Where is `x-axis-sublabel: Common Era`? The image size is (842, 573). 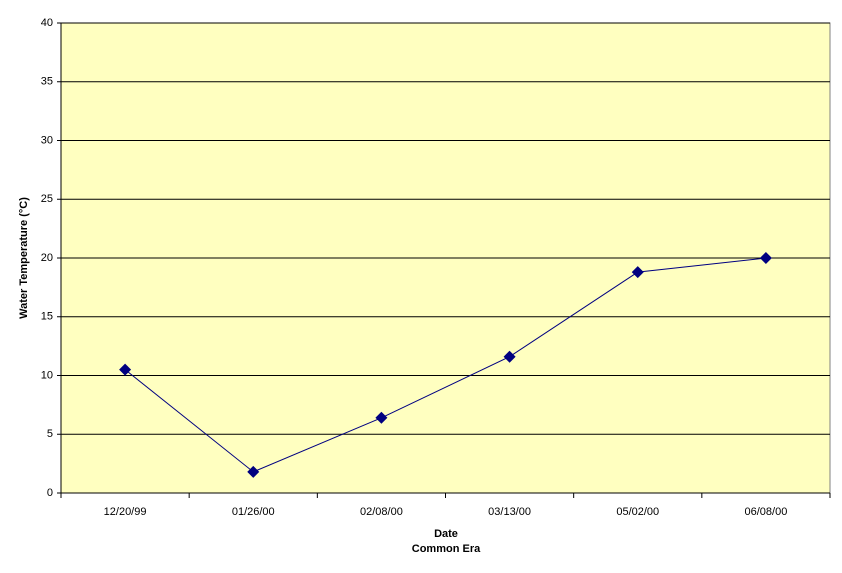
x-axis-sublabel: Common Era is located at coordinates (446, 549).